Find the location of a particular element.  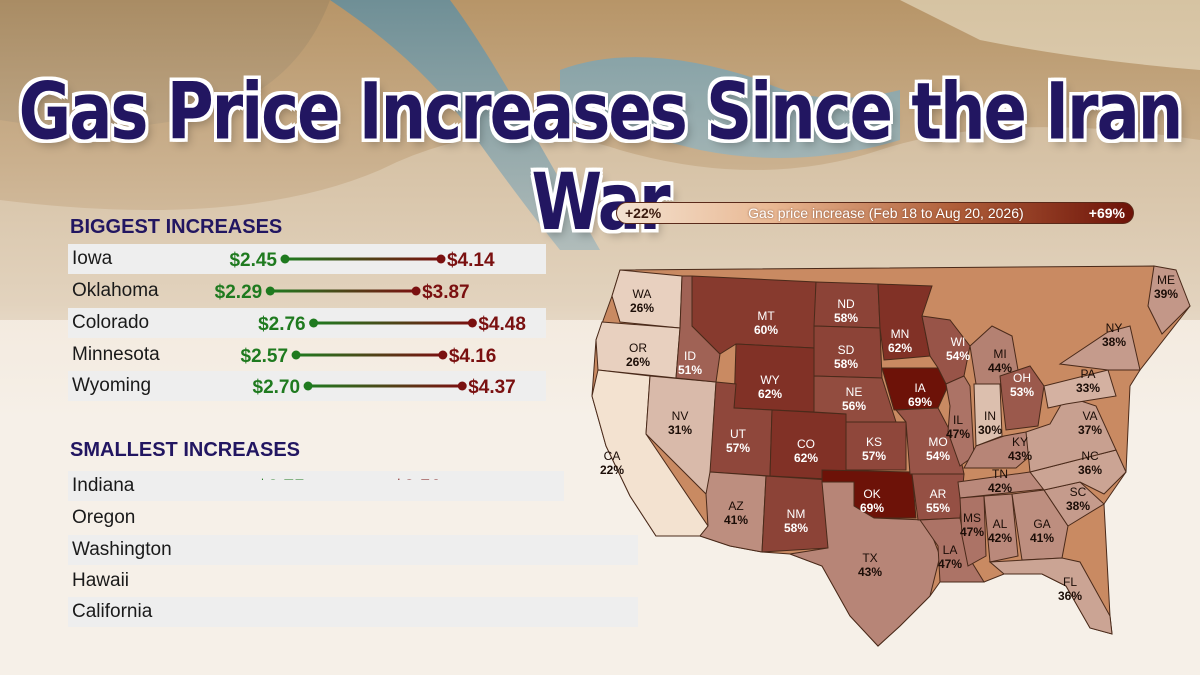

state-abbr-label: ID is located at coordinates (690, 356).